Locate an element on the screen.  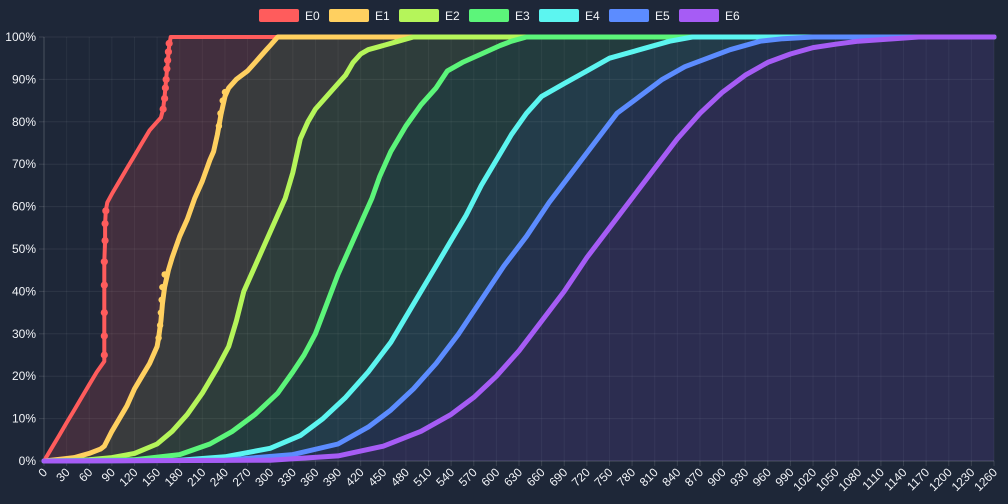
x-tick-label: 150 is located at coordinates (151, 477).